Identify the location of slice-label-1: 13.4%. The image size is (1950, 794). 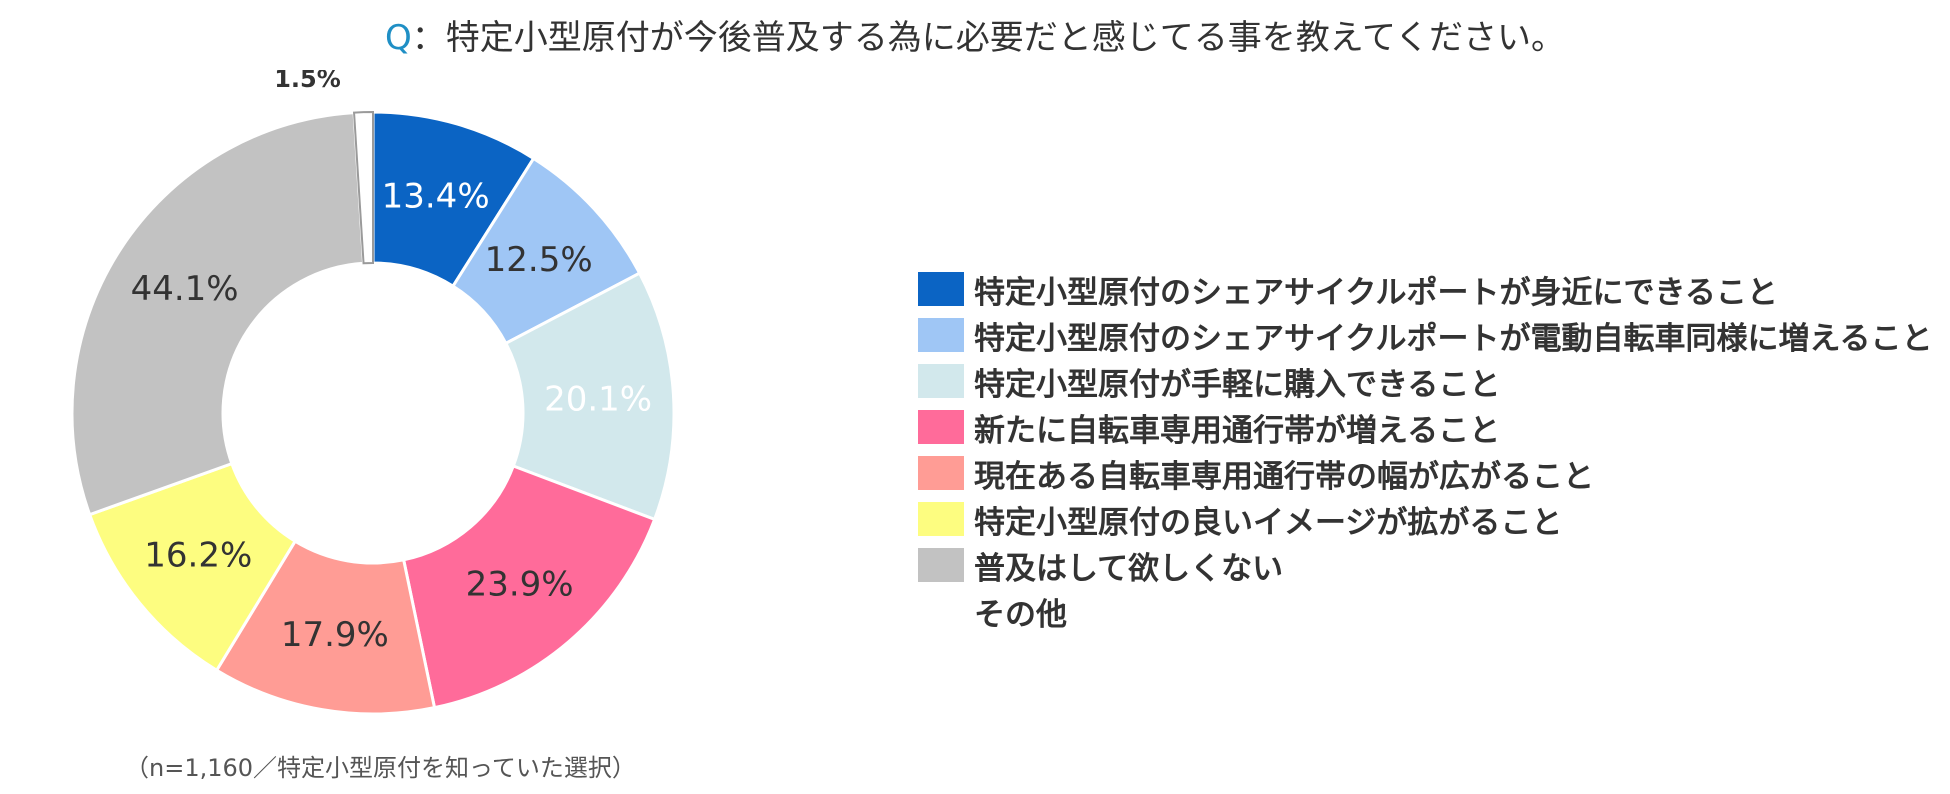
(436, 196).